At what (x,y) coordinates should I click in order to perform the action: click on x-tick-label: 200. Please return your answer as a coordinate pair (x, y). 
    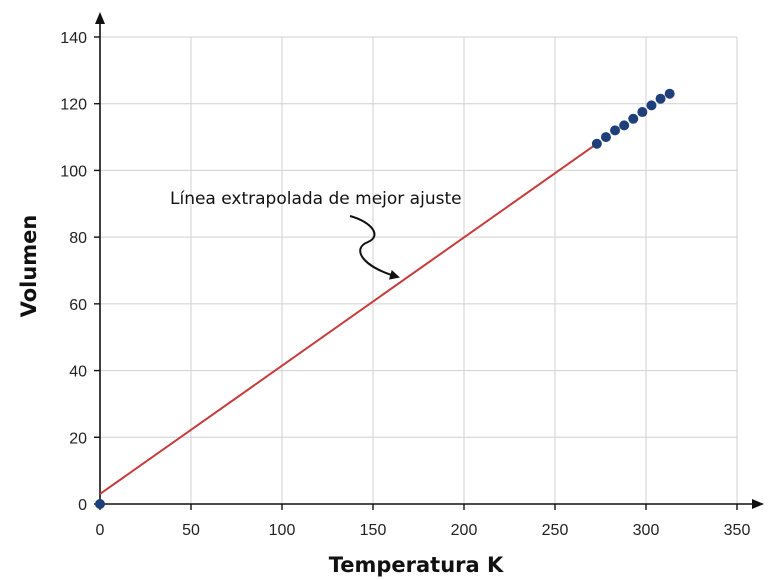
    Looking at the image, I should click on (464, 530).